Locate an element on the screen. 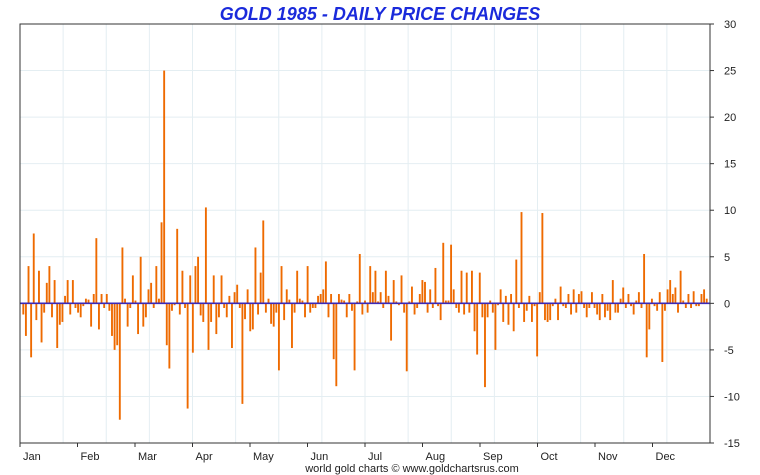 The image size is (760, 475). chart-title: GOLD 1985 - DAILY PRICE CHANGES is located at coordinates (380, 14).